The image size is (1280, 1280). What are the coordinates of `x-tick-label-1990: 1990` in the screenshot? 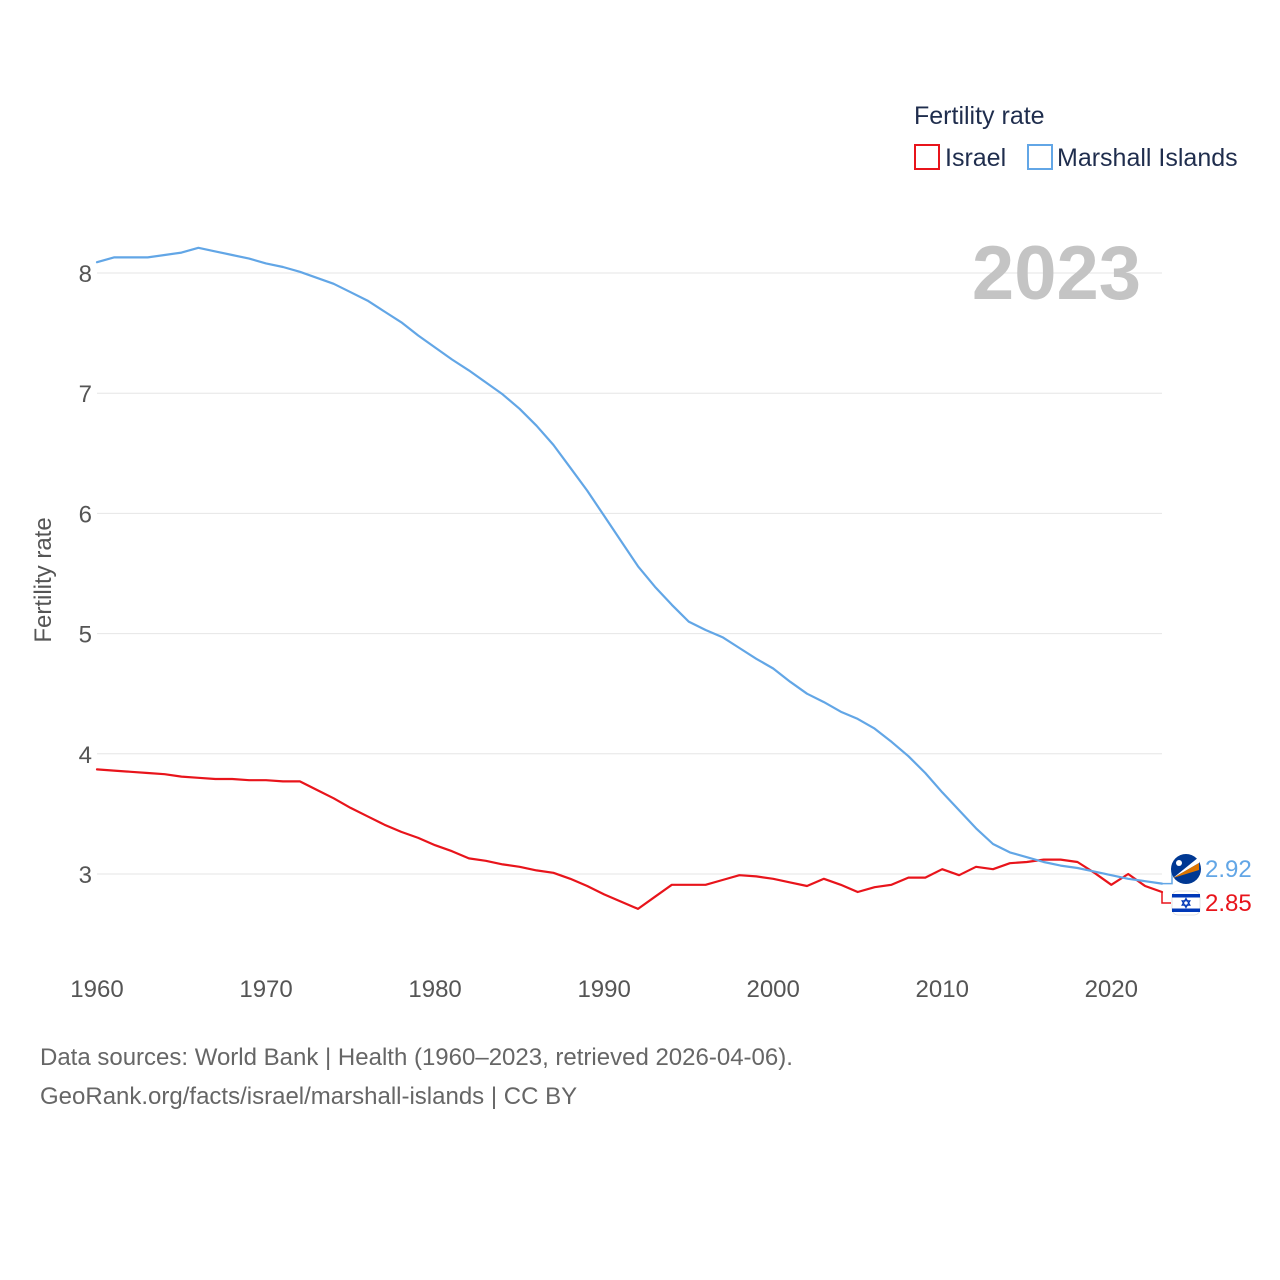 It's located at (603, 989).